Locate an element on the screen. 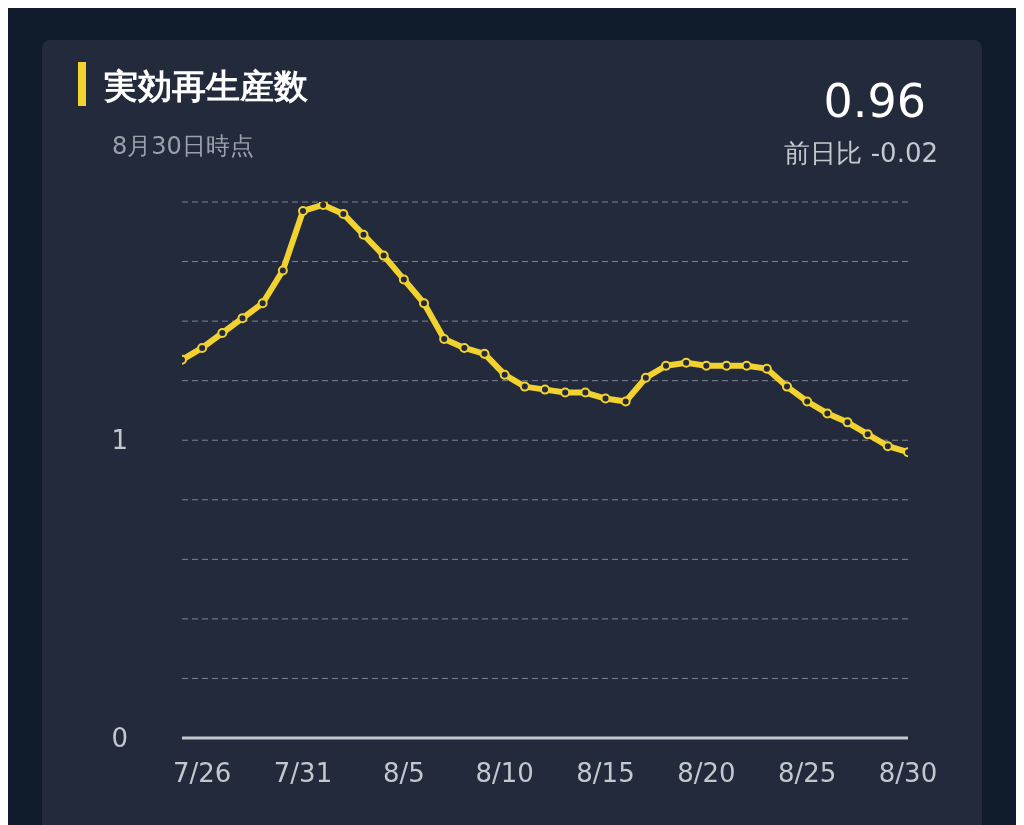 The height and width of the screenshot is (825, 1024). x-tick-label: 8/10 is located at coordinates (504, 773).